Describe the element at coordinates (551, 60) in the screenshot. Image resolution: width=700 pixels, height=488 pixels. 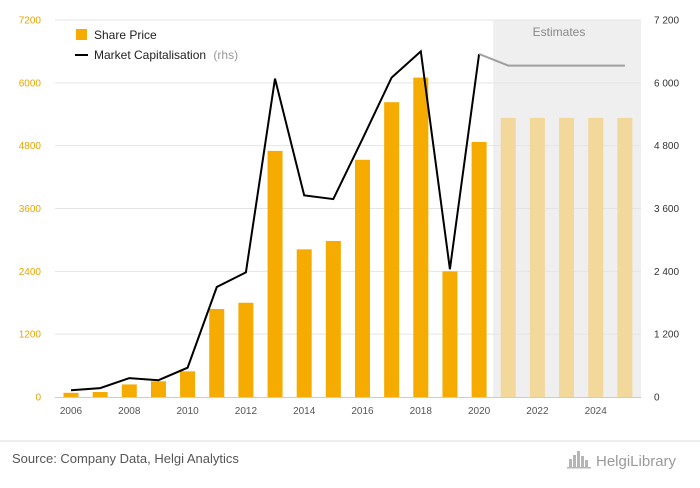
I see `market-cap-line-estimate` at that location.